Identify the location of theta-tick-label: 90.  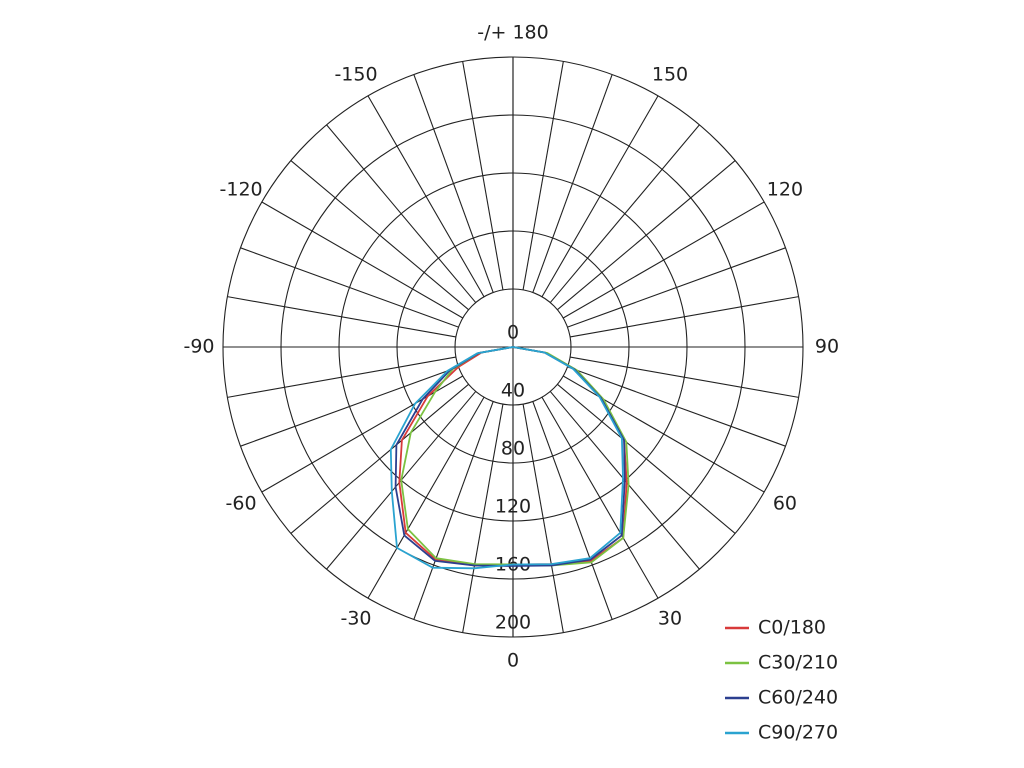
(827, 347).